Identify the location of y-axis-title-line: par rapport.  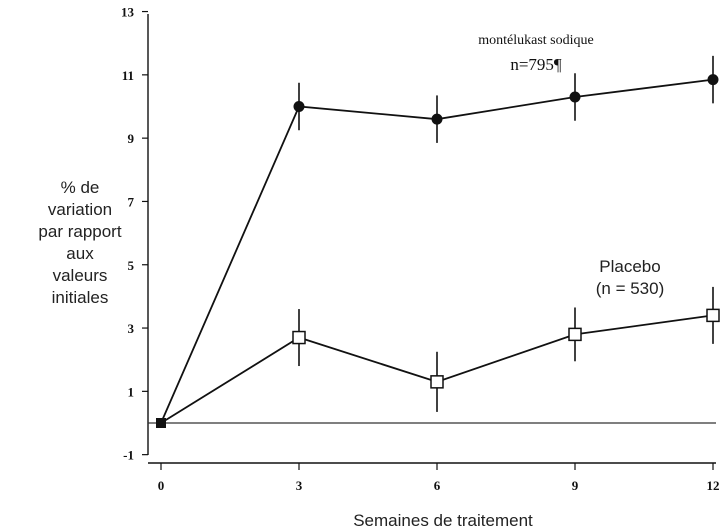
(79, 231).